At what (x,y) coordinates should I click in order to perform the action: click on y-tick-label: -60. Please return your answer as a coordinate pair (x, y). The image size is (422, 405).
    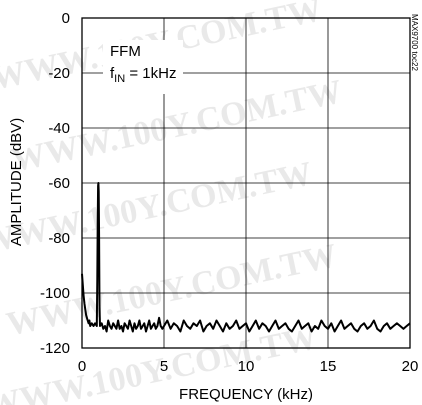
    Looking at the image, I should click on (59, 183).